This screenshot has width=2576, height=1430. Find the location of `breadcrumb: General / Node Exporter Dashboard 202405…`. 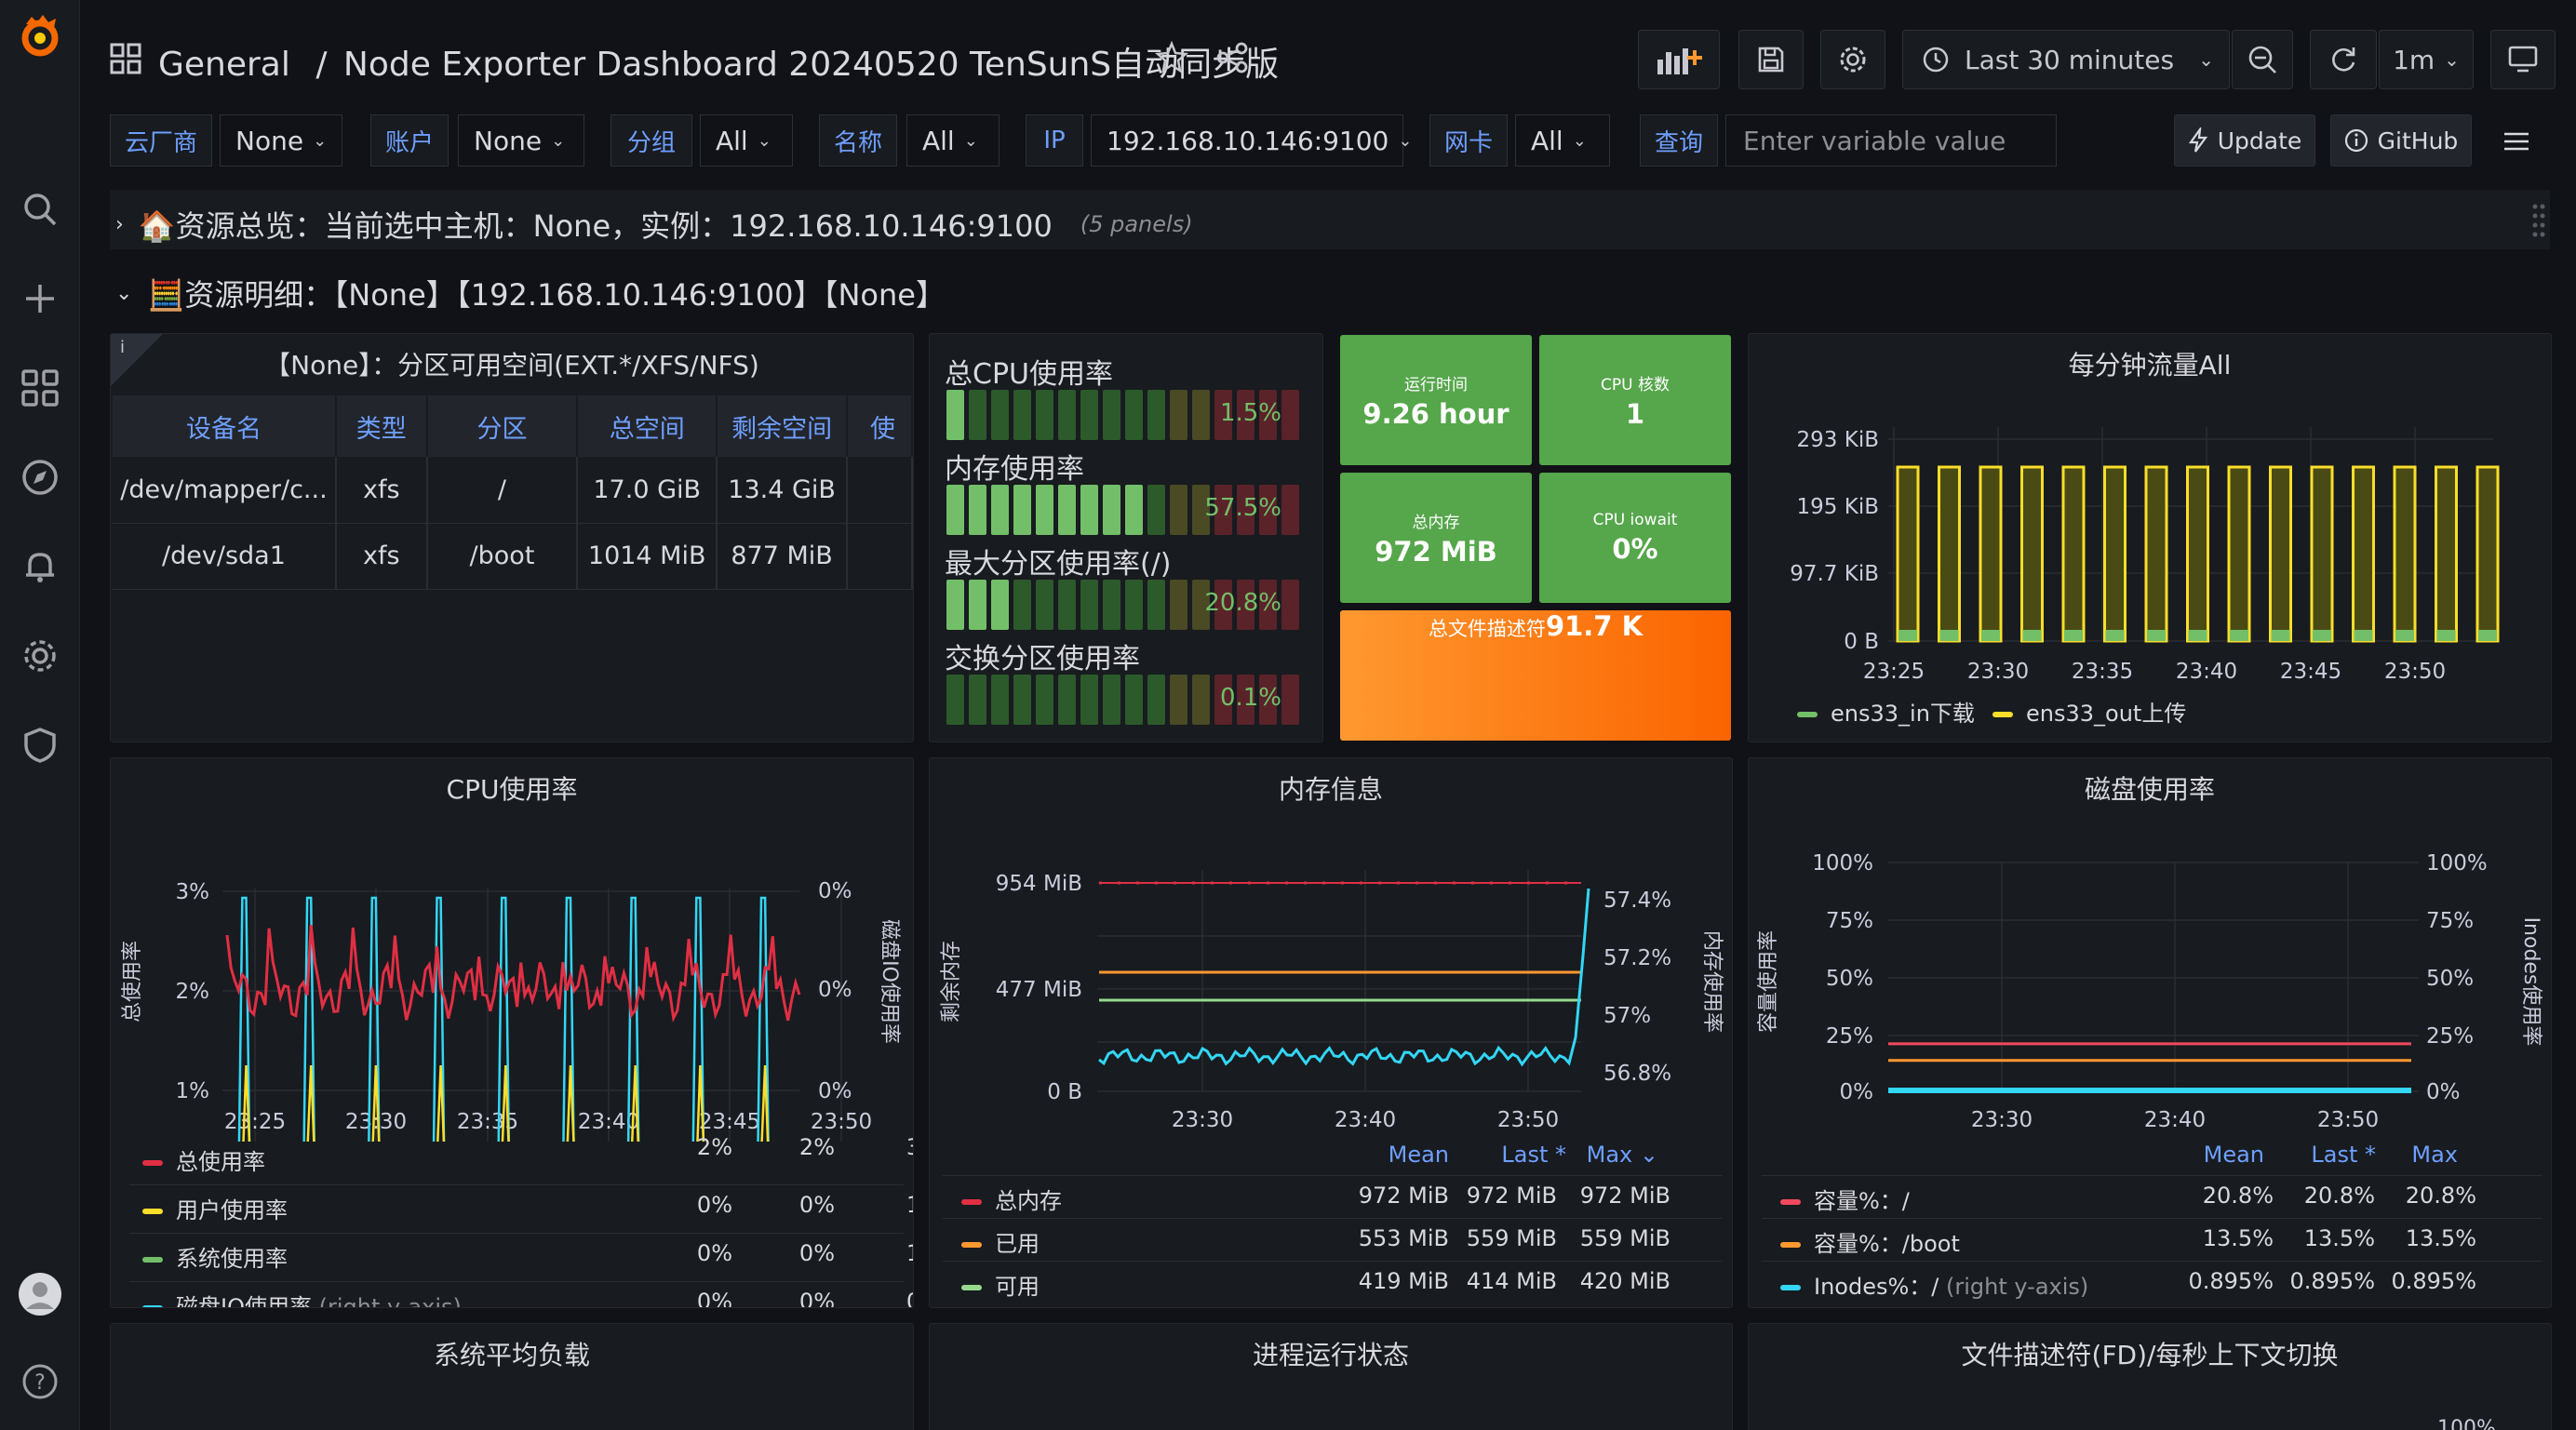

breadcrumb: General / Node Exporter Dashboard 202405… is located at coordinates (718, 62).